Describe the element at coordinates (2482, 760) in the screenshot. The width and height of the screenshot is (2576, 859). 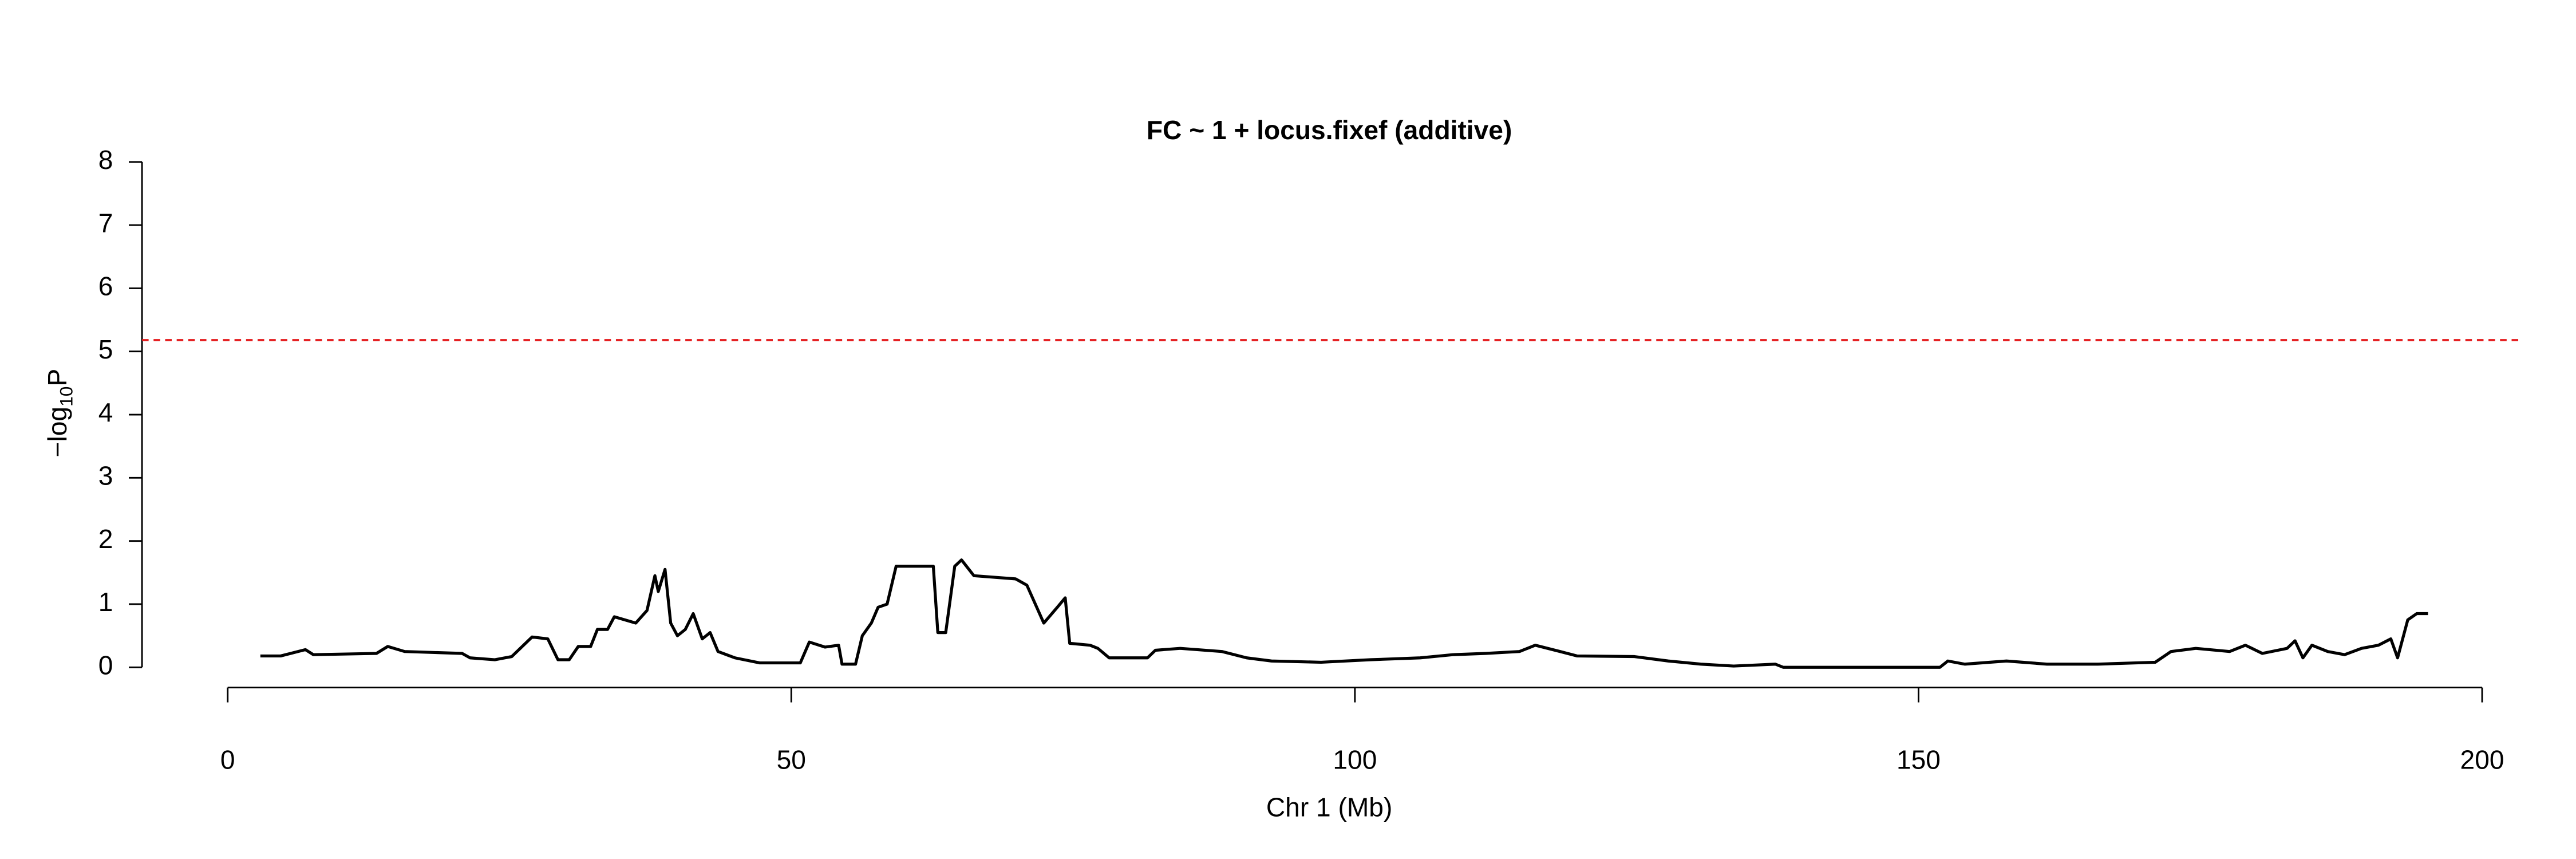
I see `x-tick-label: 200` at that location.